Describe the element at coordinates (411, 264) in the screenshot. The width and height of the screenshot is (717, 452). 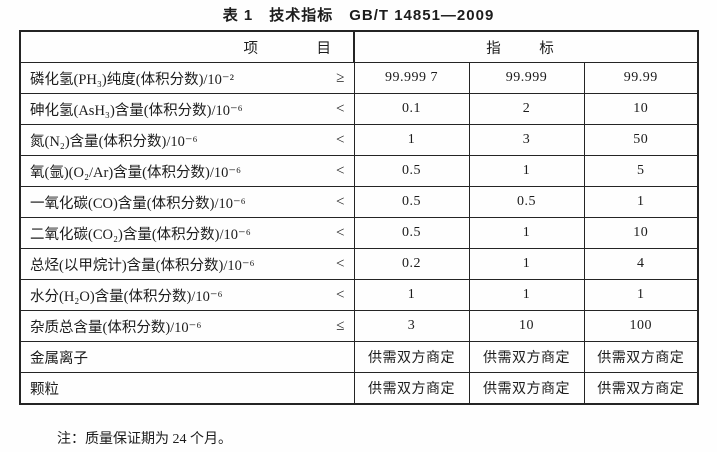
I see `value-cell: 0.2` at that location.